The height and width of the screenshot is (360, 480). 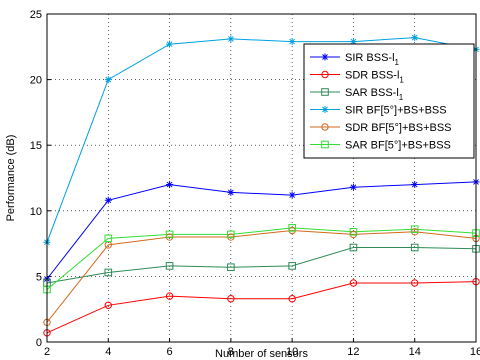 What do you see at coordinates (47, 352) in the screenshot?
I see `x-tick-label: 2` at bounding box center [47, 352].